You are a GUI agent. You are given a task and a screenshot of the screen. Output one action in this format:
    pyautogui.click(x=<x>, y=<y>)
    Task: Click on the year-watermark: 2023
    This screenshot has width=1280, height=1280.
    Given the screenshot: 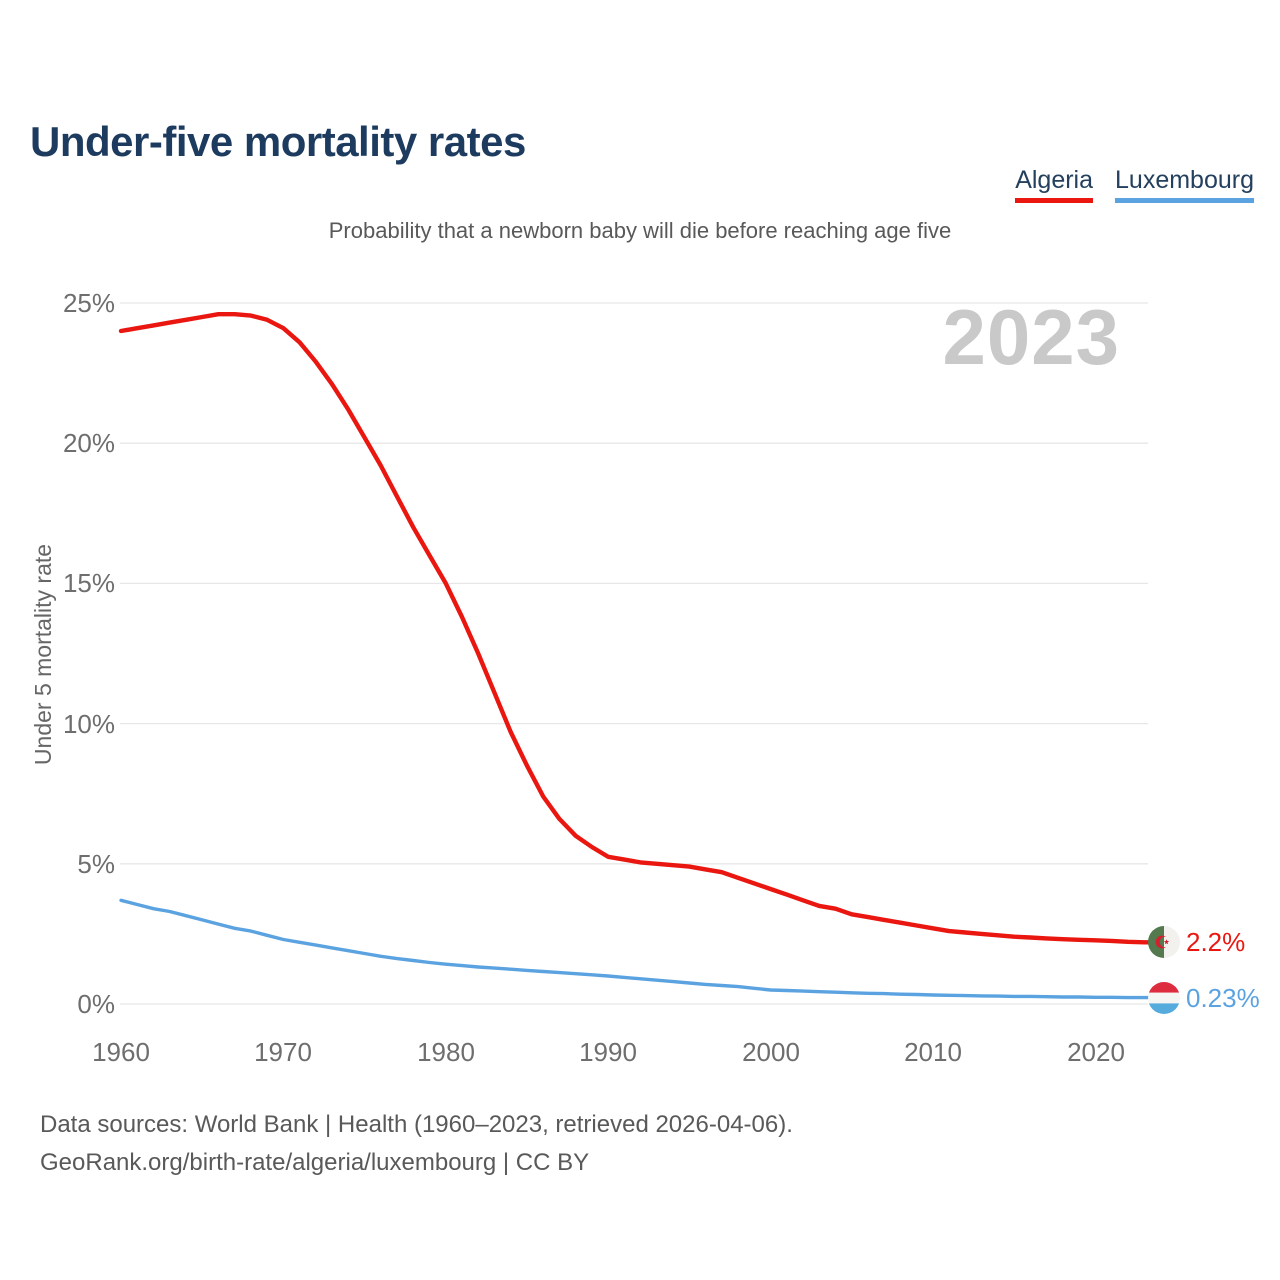 What is the action you would take?
    pyautogui.click(x=1031, y=337)
    